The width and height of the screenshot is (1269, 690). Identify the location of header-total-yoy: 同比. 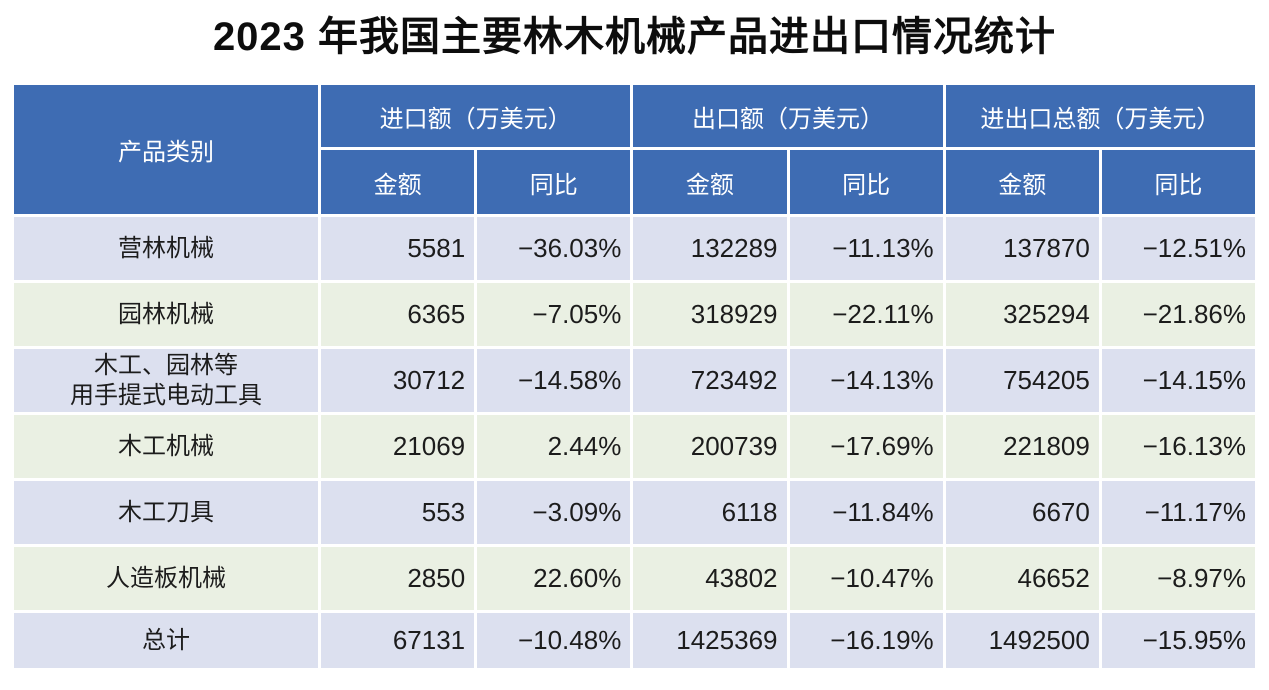
(1178, 182).